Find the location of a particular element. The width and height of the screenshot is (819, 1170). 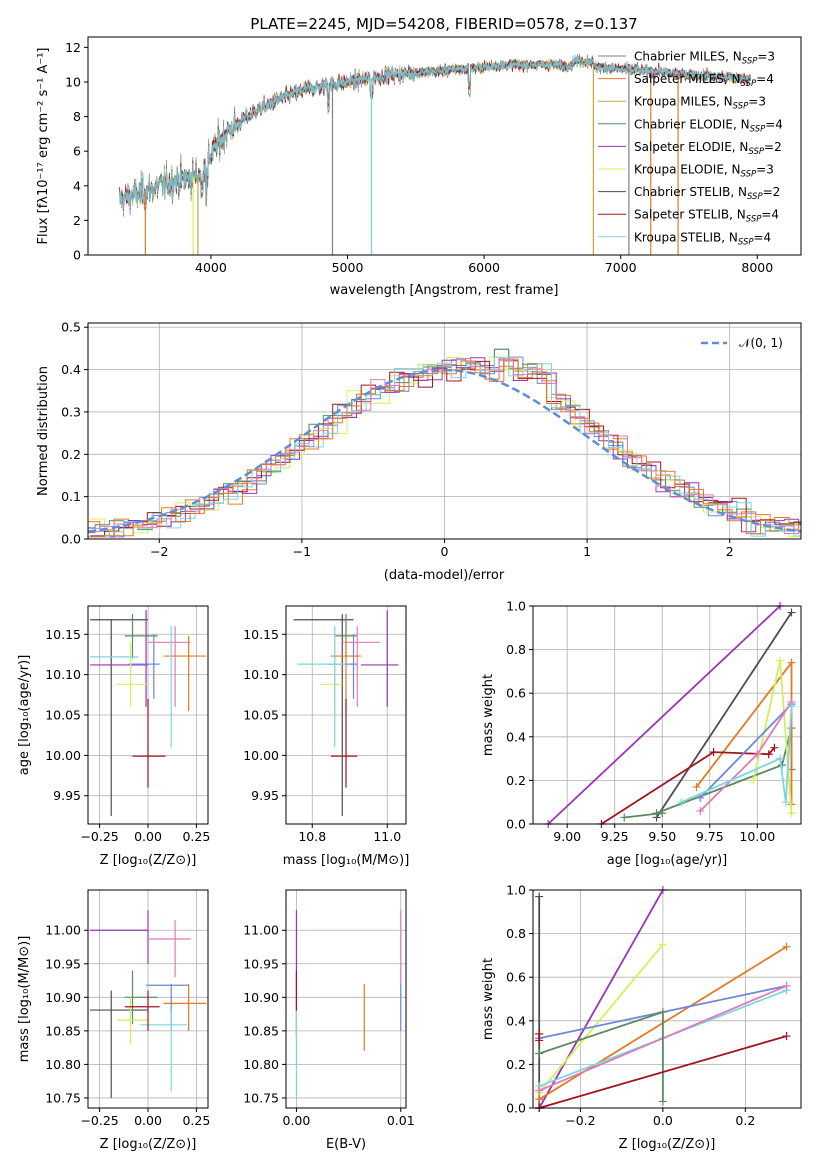

x-tick-label: 2 is located at coordinates (730, 551).